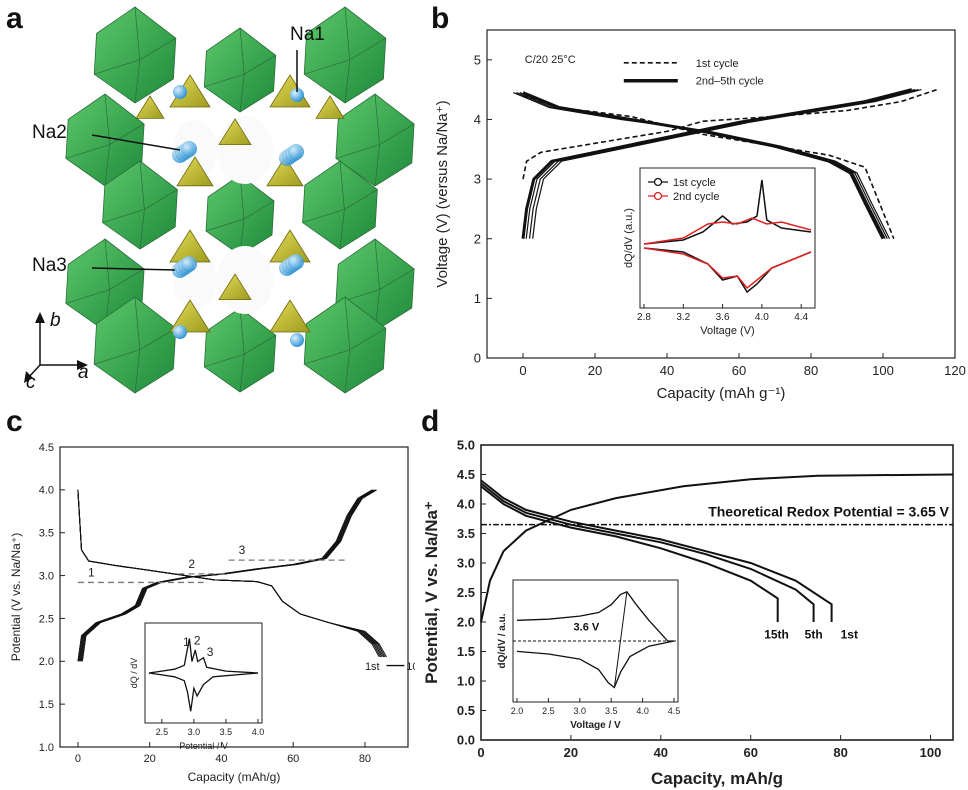  Describe the element at coordinates (730, 82) in the screenshot. I see `legend-label-2nd-5th: 2nd–5th cycle` at that location.